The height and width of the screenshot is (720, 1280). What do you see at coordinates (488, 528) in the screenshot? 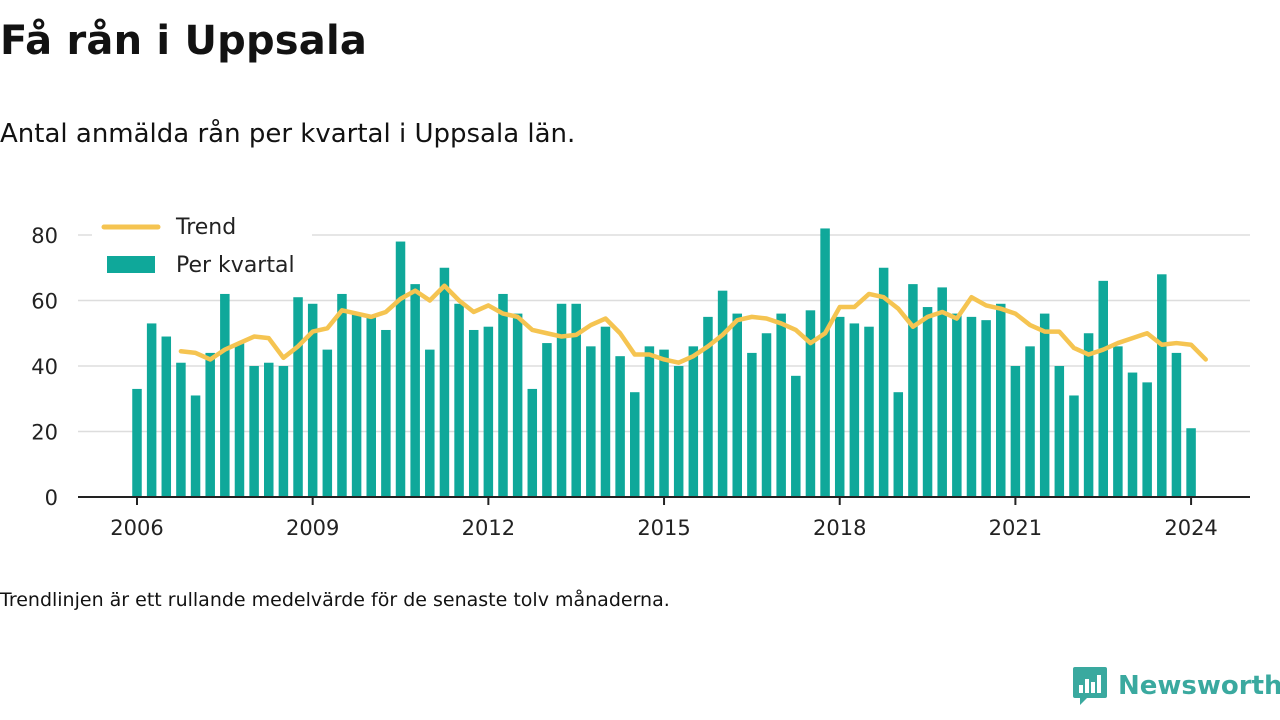
I see `x-tick-label: 2012` at bounding box center [488, 528].